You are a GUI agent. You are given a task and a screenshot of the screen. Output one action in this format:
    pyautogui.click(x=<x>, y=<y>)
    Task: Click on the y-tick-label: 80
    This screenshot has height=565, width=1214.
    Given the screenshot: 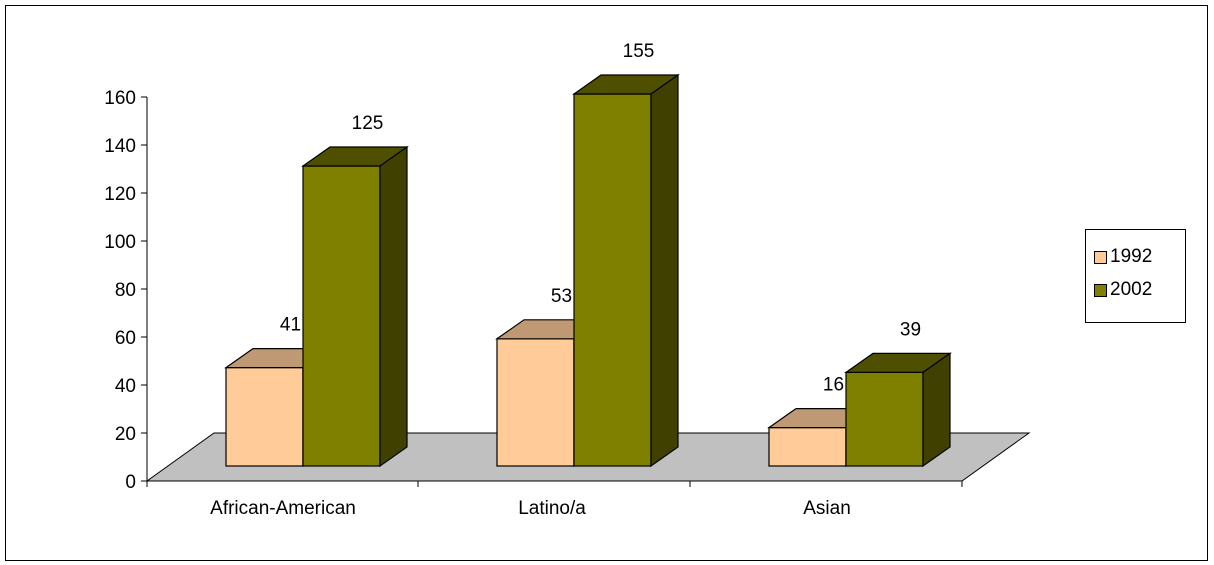 What is the action you would take?
    pyautogui.click(x=125, y=290)
    